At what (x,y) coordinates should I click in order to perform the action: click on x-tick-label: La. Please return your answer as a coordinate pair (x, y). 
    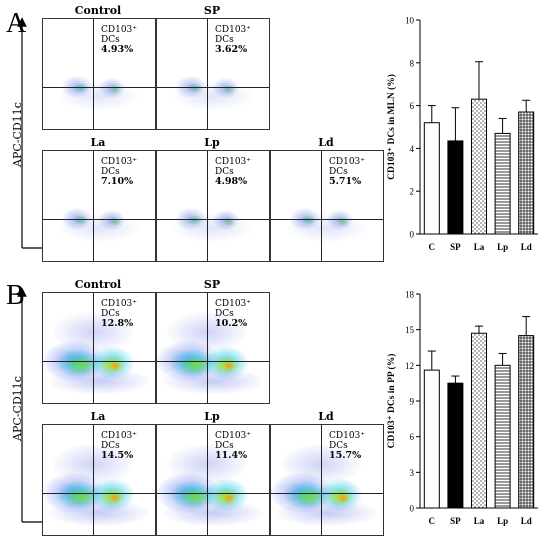
    Looking at the image, I should click on (479, 521).